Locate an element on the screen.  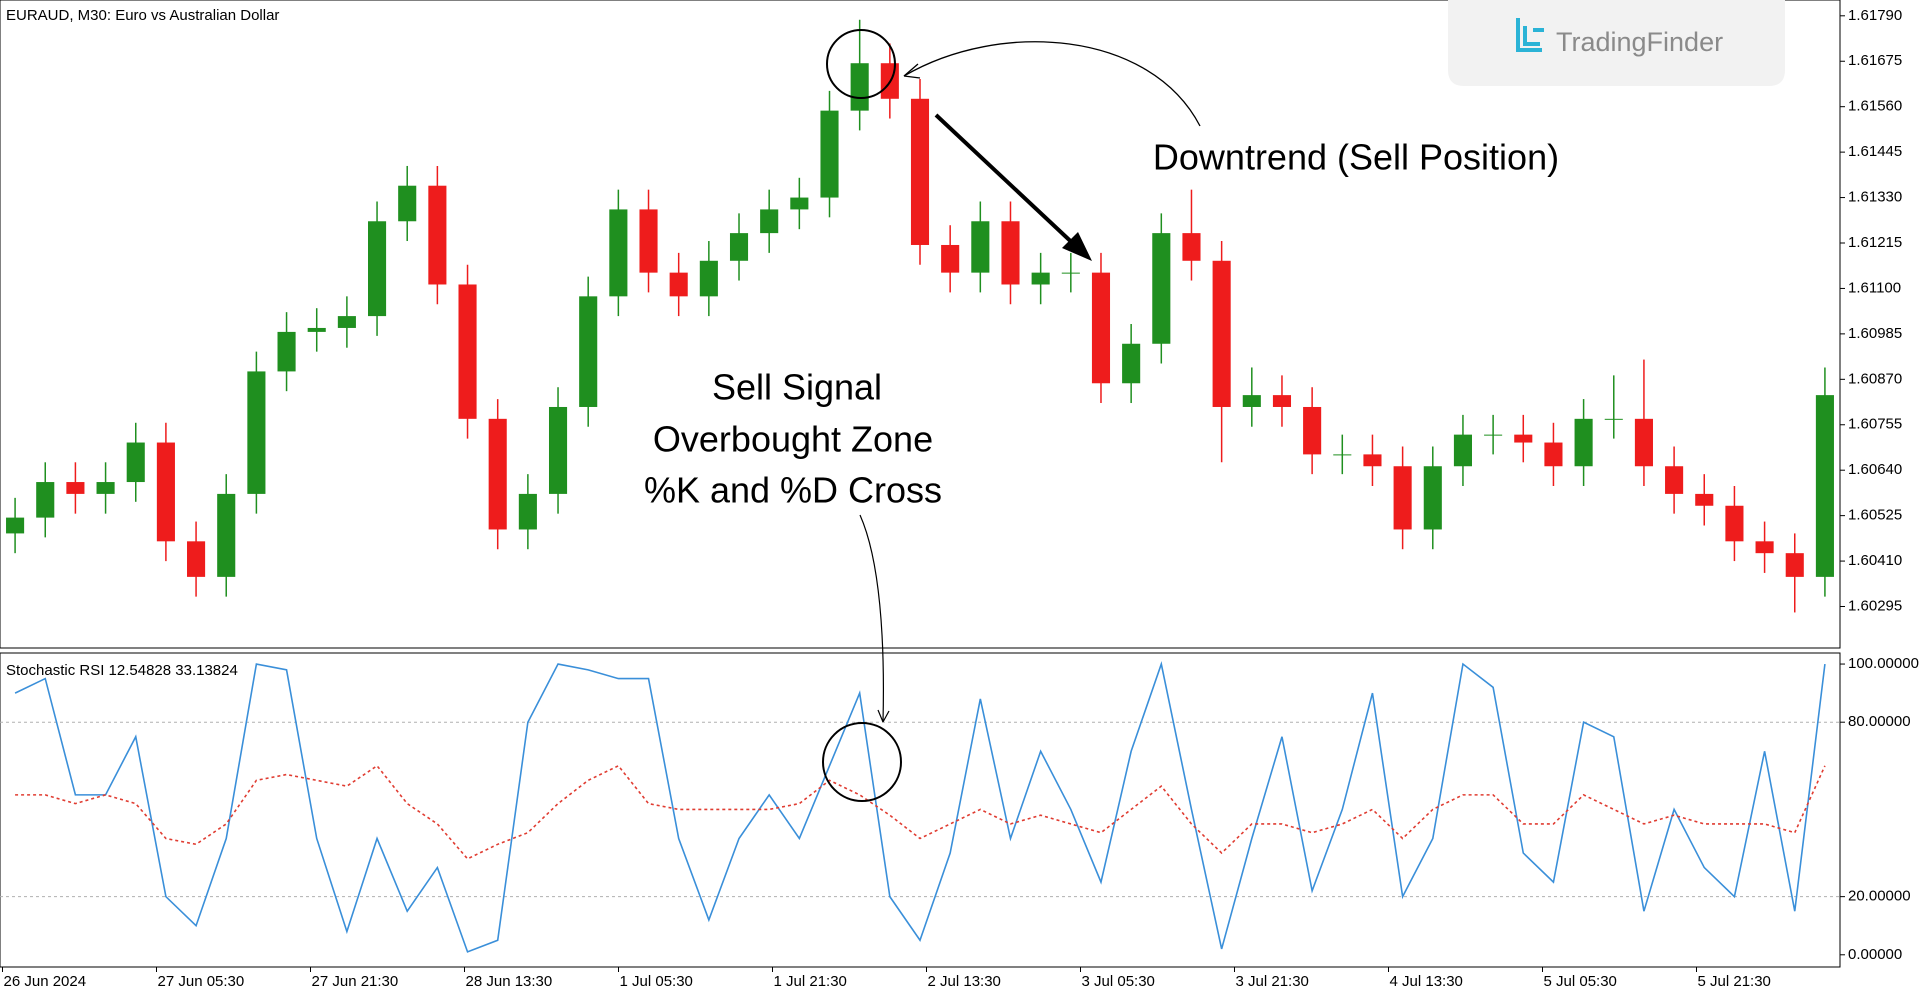
y-tick-label: 1.61790 is located at coordinates (1875, 15).